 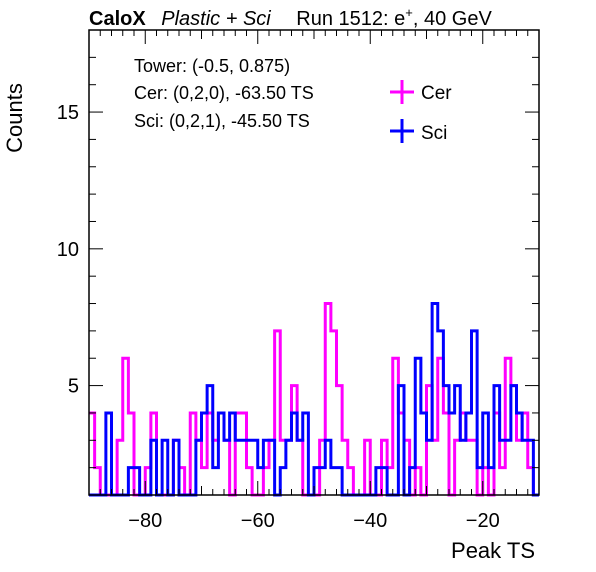 What do you see at coordinates (258, 521) in the screenshot?
I see `x-tick-label: −60` at bounding box center [258, 521].